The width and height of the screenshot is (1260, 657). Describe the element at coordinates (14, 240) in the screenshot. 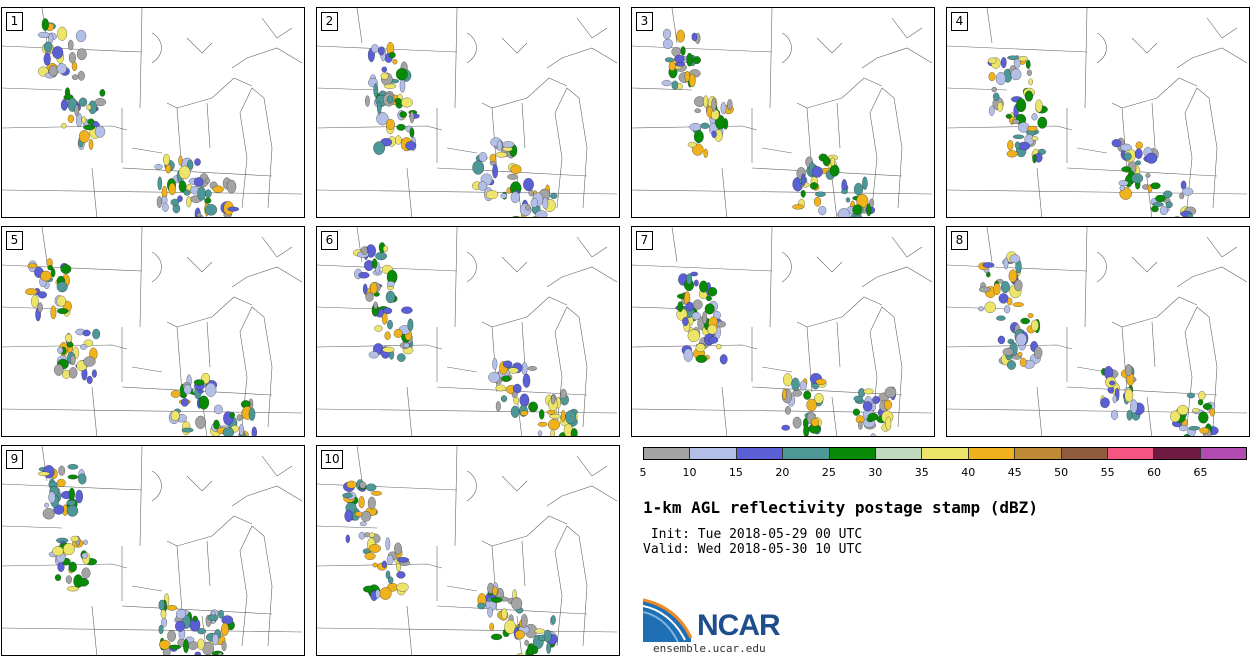

I see `member-label: 5` at that location.